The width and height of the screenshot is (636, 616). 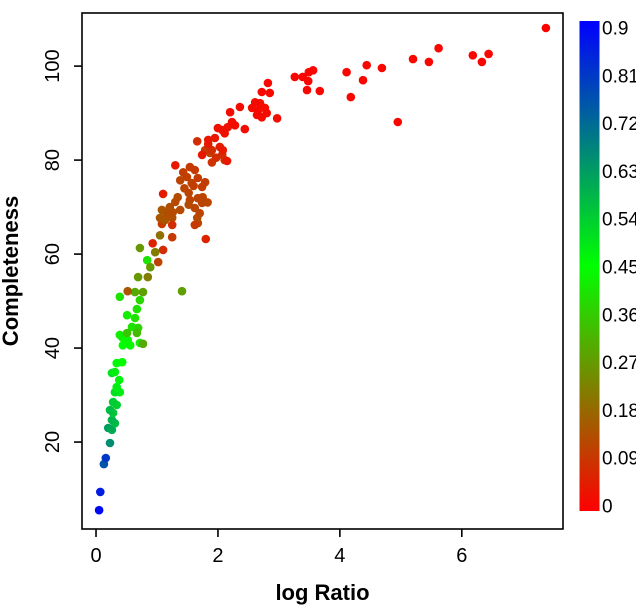 I want to click on y-axis-ticks: 20 40 60 80 100, so click(x=62, y=251).